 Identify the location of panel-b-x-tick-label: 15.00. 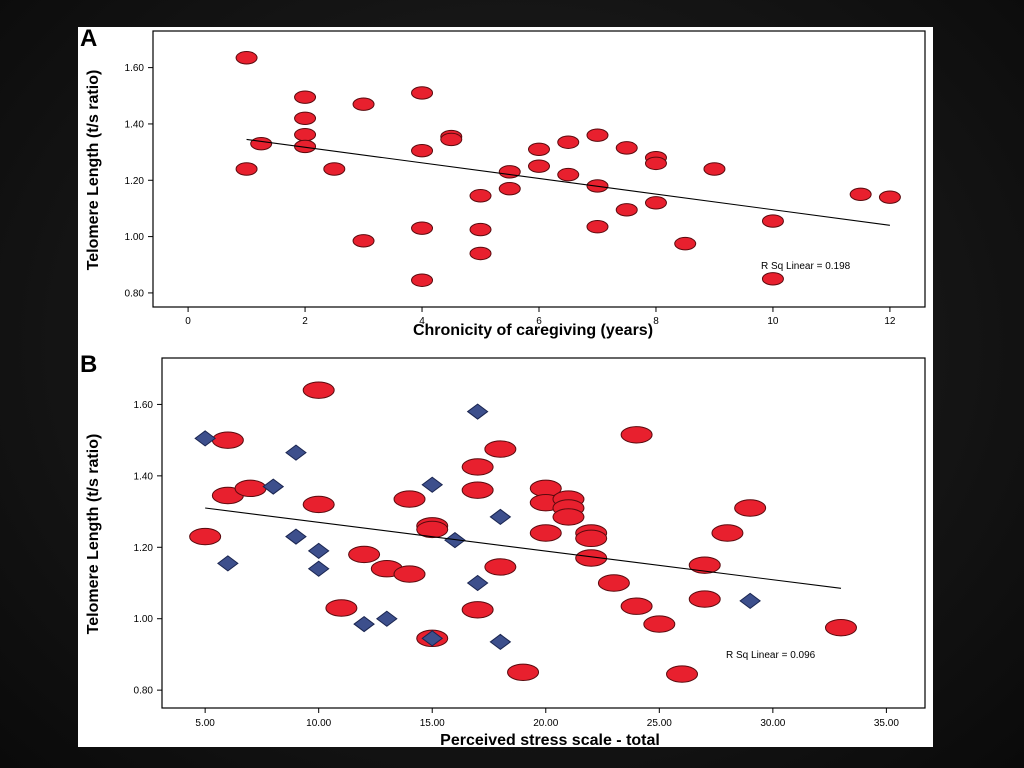
(432, 723).